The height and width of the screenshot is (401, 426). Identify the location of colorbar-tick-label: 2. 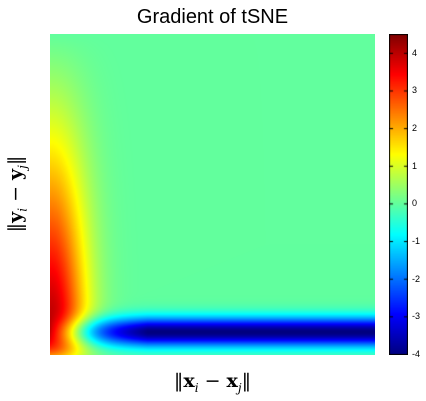
(415, 128).